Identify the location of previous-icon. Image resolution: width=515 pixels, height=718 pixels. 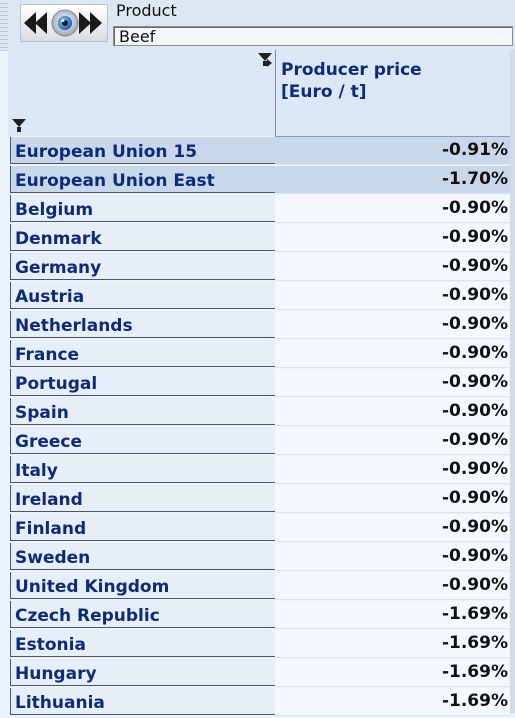
(41, 23).